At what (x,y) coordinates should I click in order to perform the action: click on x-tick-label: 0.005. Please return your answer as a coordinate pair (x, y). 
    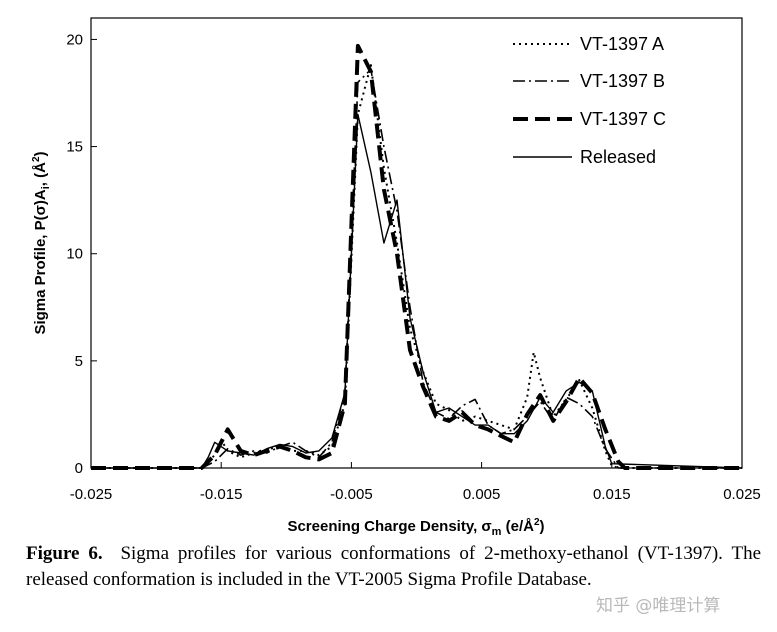
    Looking at the image, I should click on (482, 494).